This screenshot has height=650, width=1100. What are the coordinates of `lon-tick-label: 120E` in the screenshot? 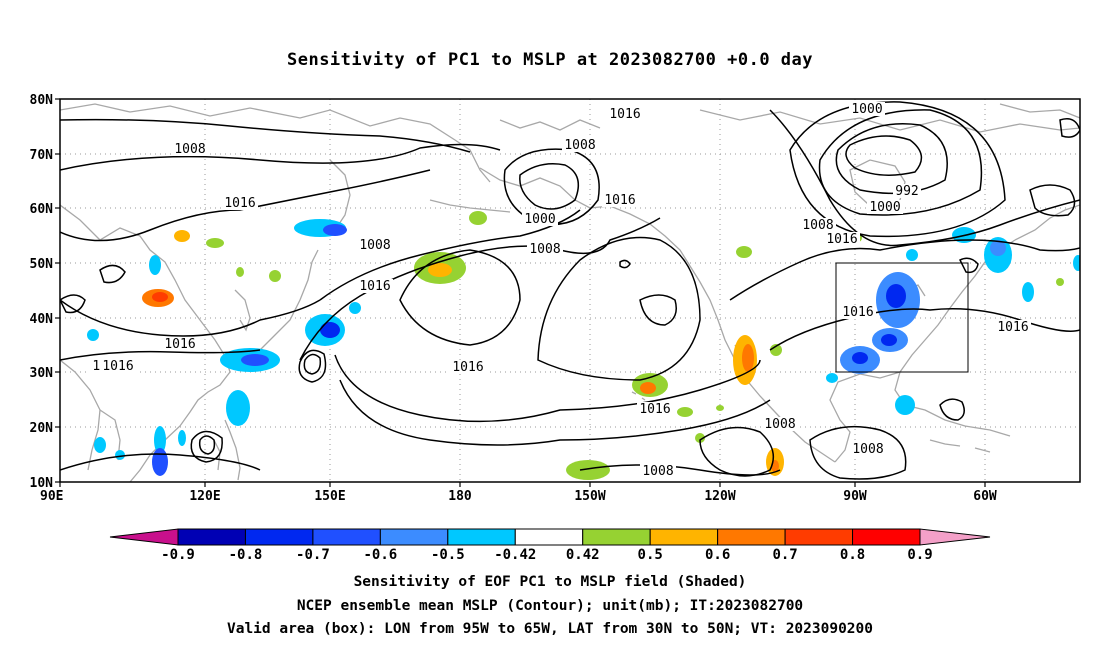 It's located at (204, 496).